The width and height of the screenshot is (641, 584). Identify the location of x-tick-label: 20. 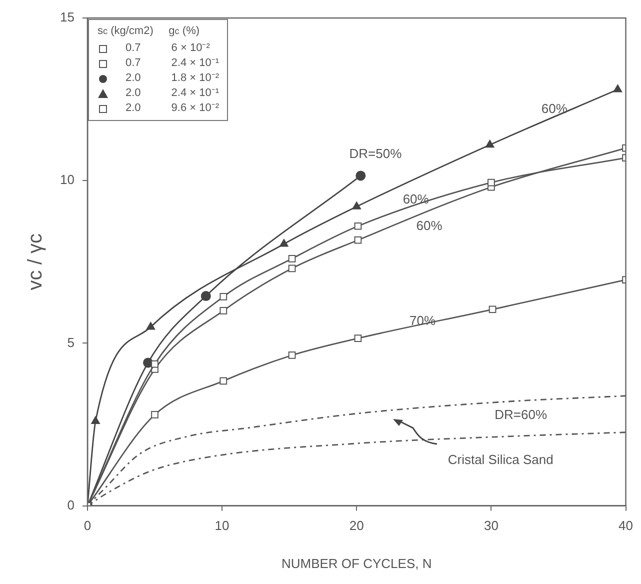
(356, 526).